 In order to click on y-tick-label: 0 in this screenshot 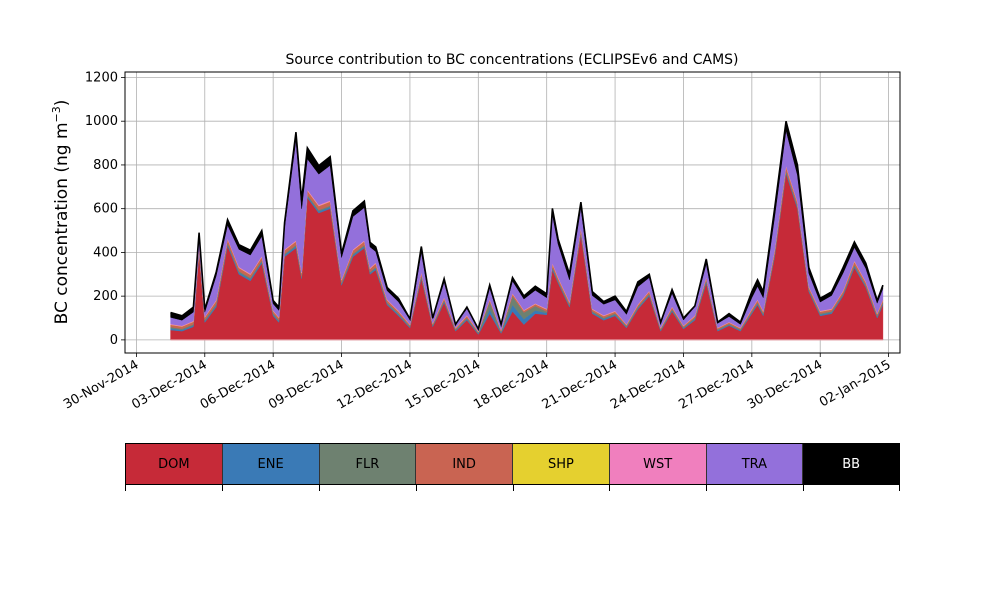, I will do `click(114, 340)`.